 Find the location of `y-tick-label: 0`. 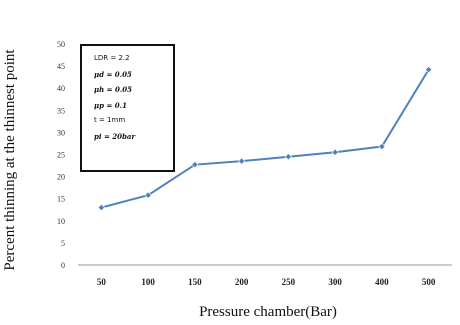

y-tick-label: 0 is located at coordinates (63, 265).